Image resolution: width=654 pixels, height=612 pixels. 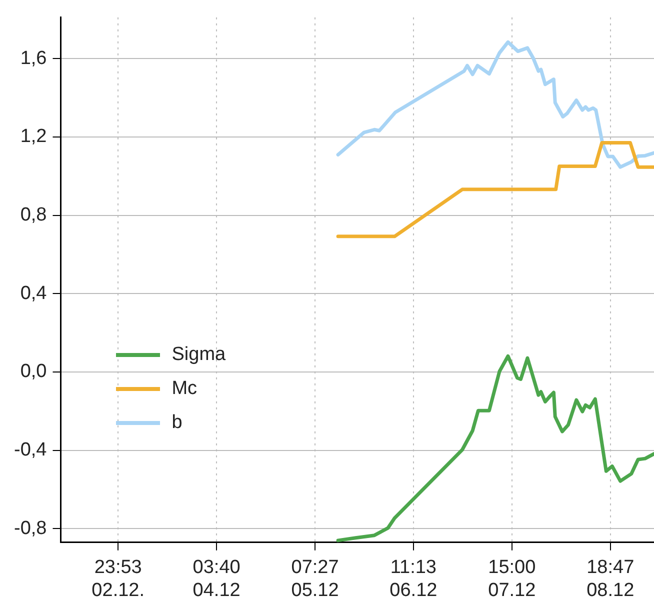 What do you see at coordinates (33, 215) in the screenshot?
I see `y-tick-label: 0,8` at bounding box center [33, 215].